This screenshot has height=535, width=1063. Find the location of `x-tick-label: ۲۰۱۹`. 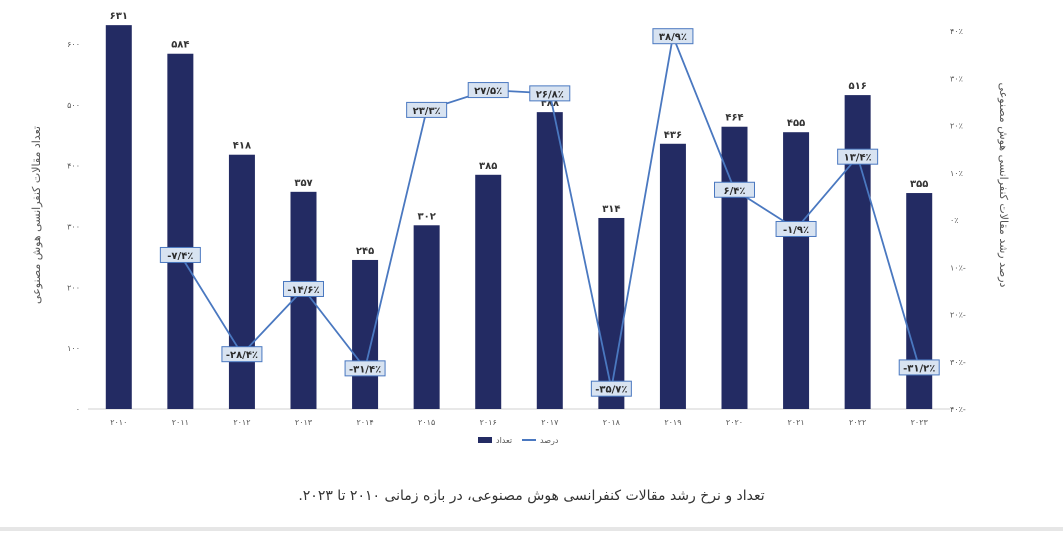

x-tick-label: ۲۰۱۹ is located at coordinates (672, 422).